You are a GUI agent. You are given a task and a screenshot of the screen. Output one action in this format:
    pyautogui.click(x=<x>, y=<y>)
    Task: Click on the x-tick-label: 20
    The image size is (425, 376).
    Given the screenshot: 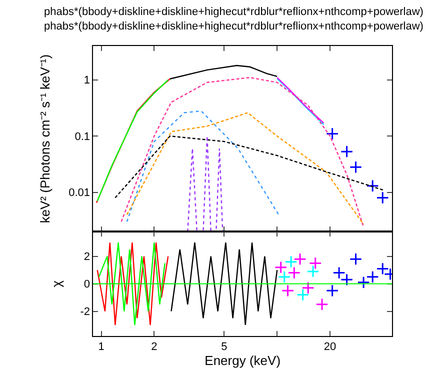 What is the action you would take?
    pyautogui.click(x=330, y=347)
    